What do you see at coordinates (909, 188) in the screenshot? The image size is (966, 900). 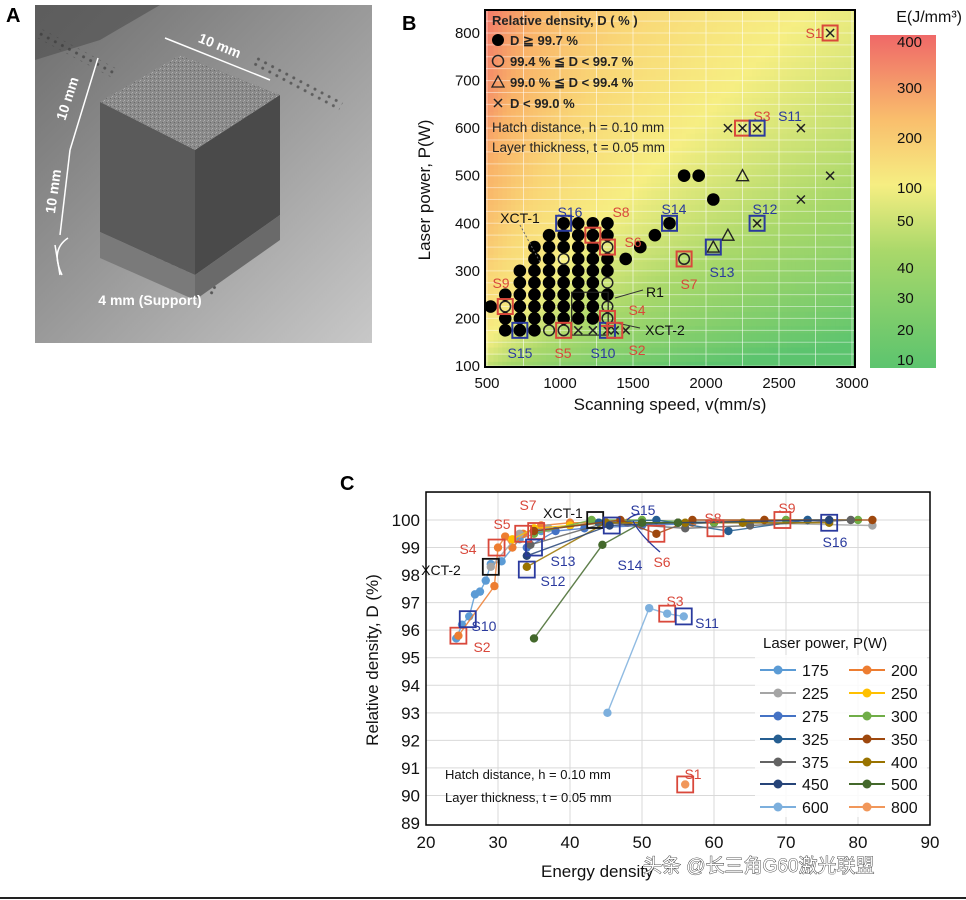 I see `colorbar-tick-label: 100` at bounding box center [909, 188].